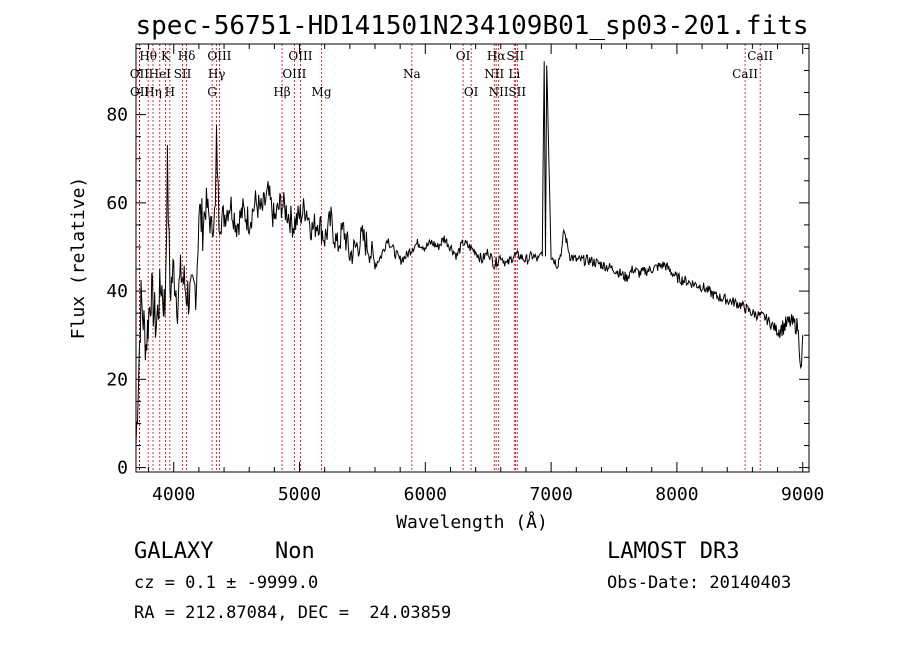 The height and width of the screenshot is (649, 900). What do you see at coordinates (117, 203) in the screenshot?
I see `y-tick-label: 60` at bounding box center [117, 203].